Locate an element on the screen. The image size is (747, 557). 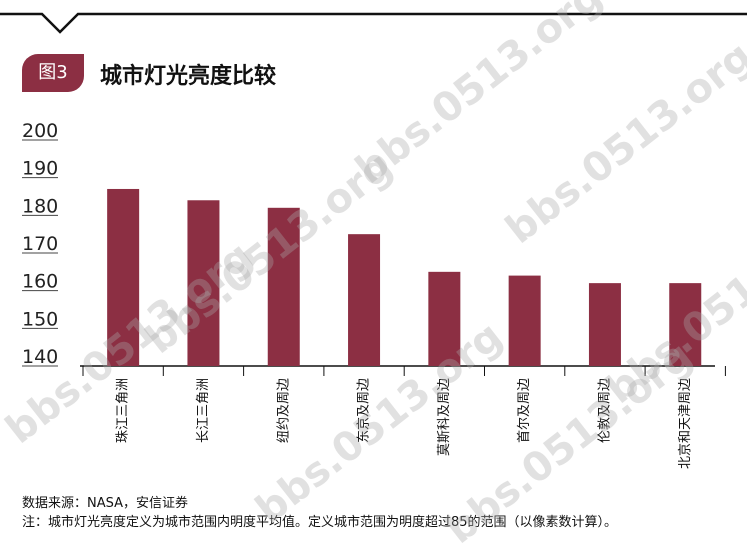
x-tick-label: 首尔及周边 is located at coordinates (524, 410).